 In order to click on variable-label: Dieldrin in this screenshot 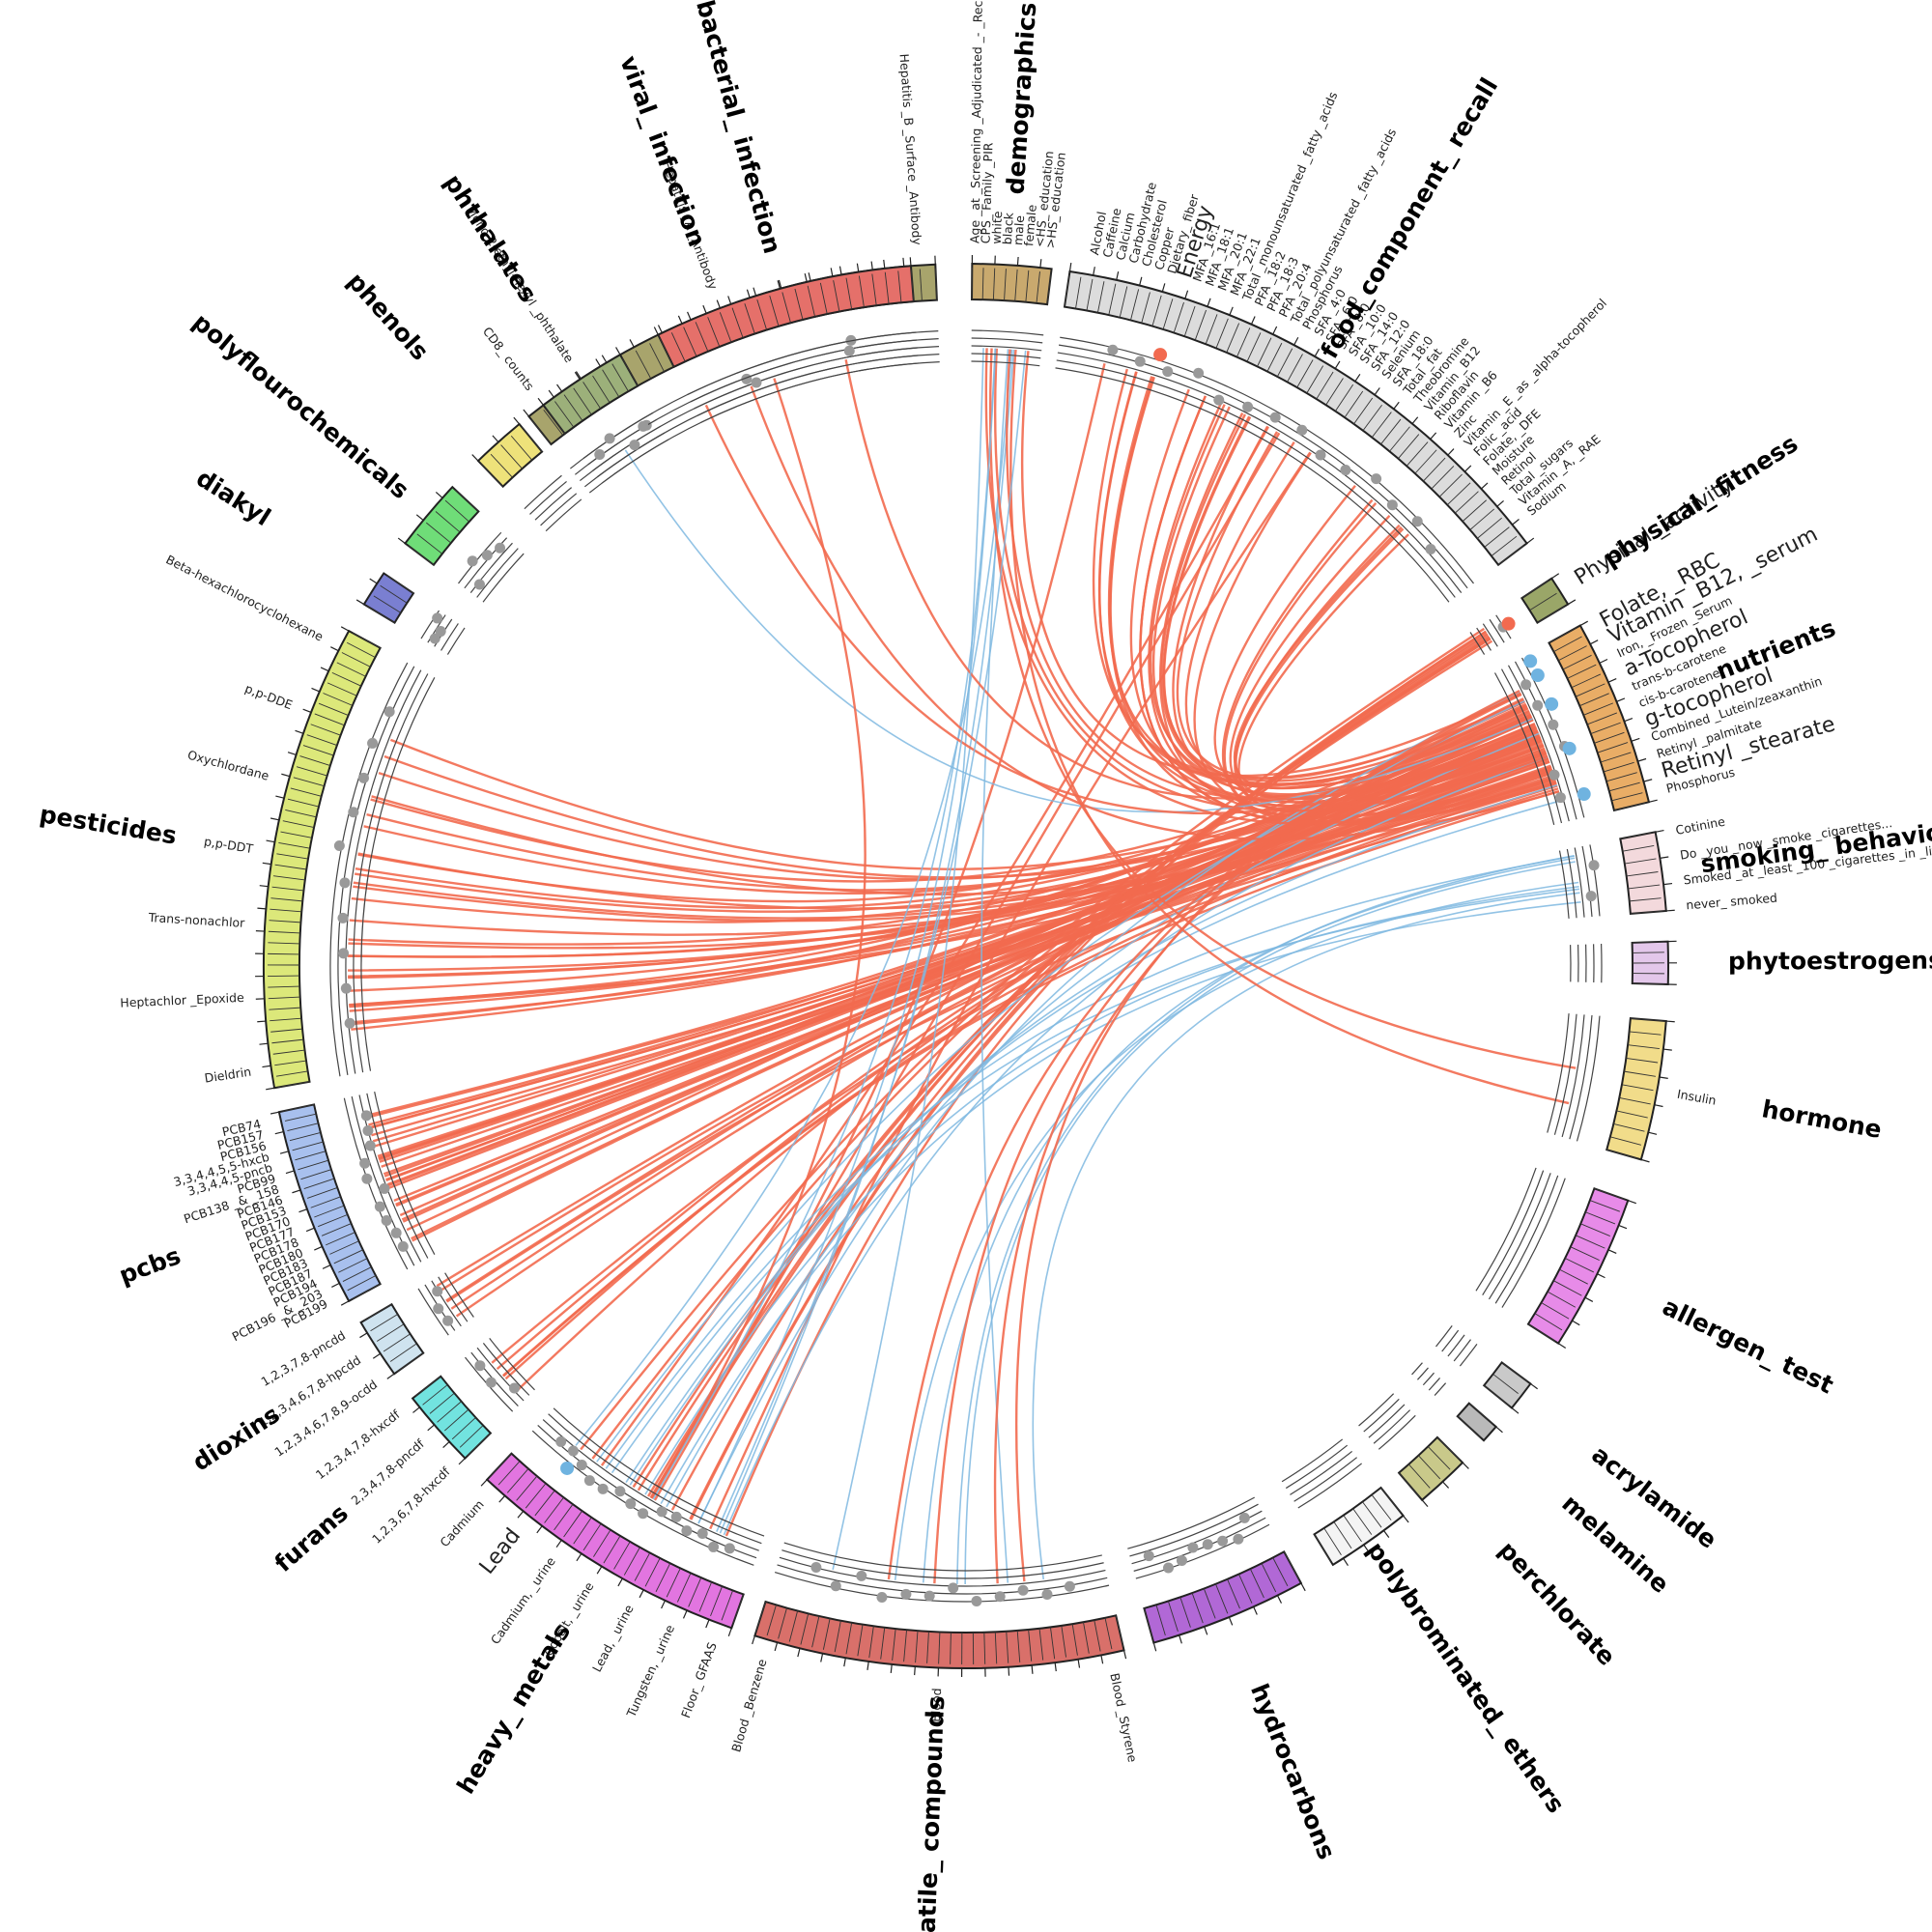, I will do `click(228, 1075)`.